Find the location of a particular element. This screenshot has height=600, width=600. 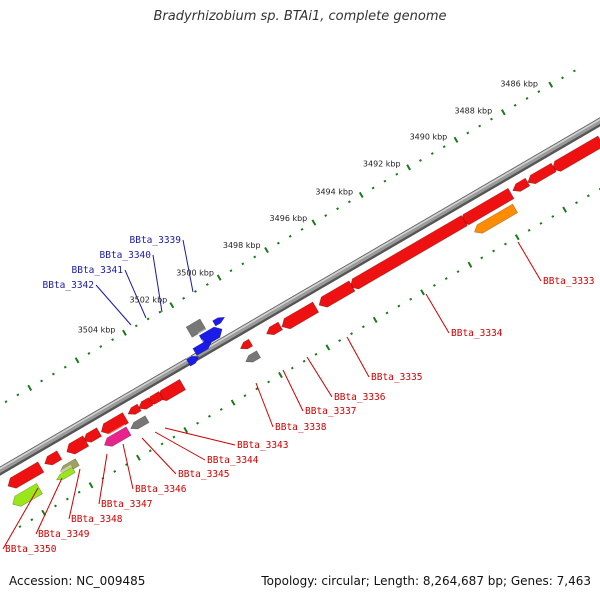

gene-label: BBta_3350 is located at coordinates (31, 549).